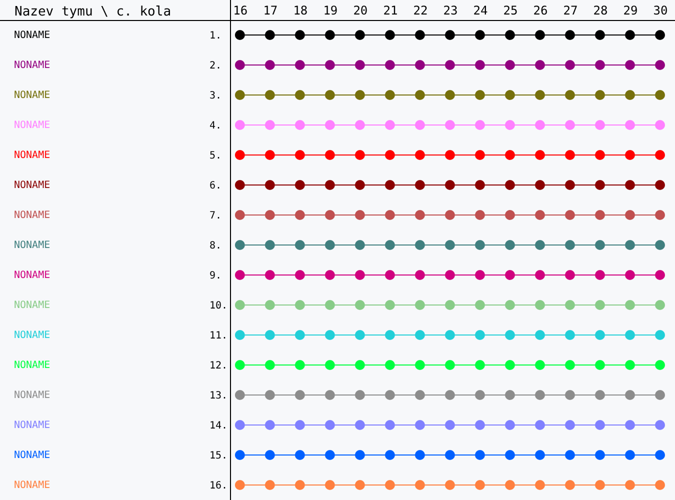 This screenshot has height=500, width=675. I want to click on y-tick-label: 12., so click(219, 366).